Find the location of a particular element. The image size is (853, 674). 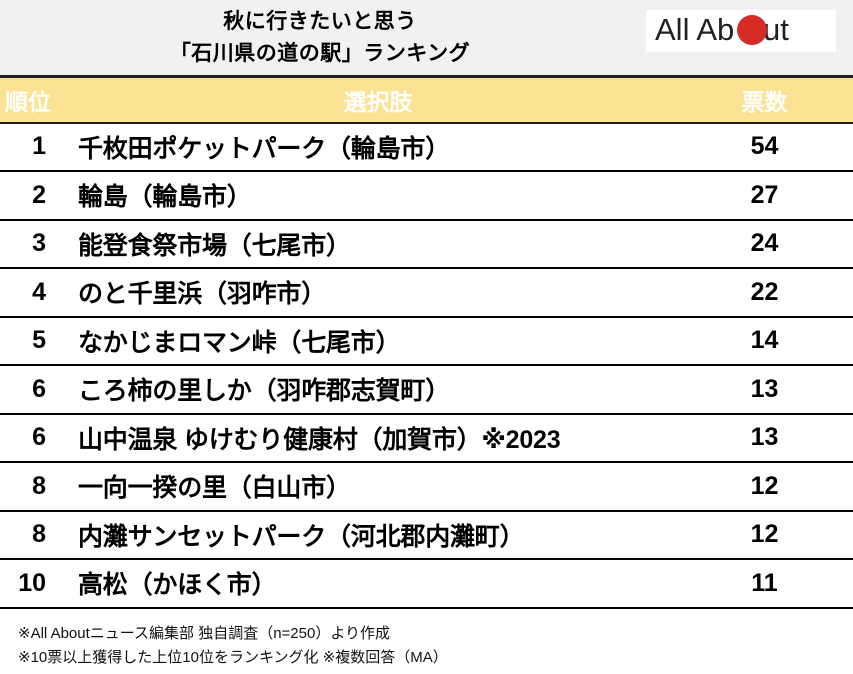

table-row: 4 のと千里浜（羽咋市） 22 is located at coordinates (426, 293).